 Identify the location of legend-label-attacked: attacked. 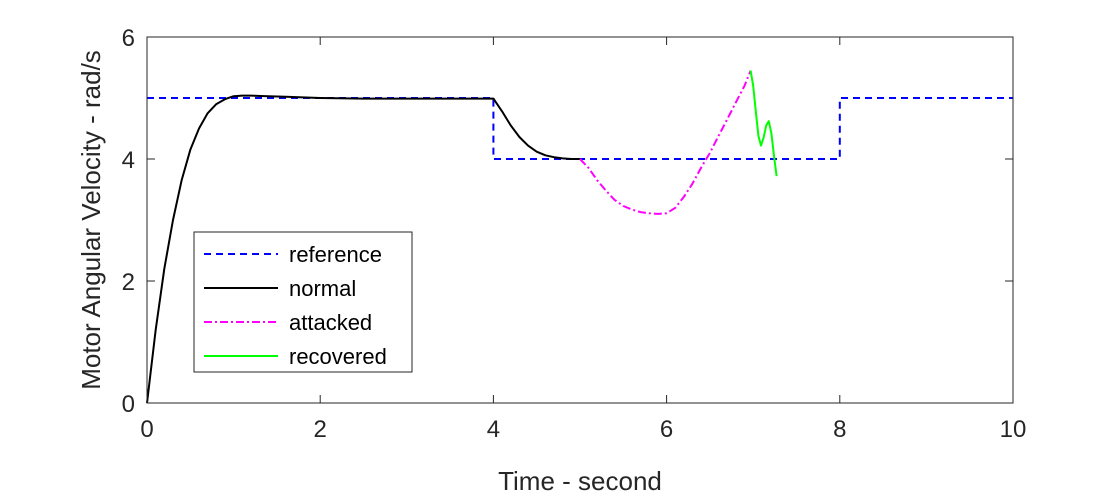
(330, 322).